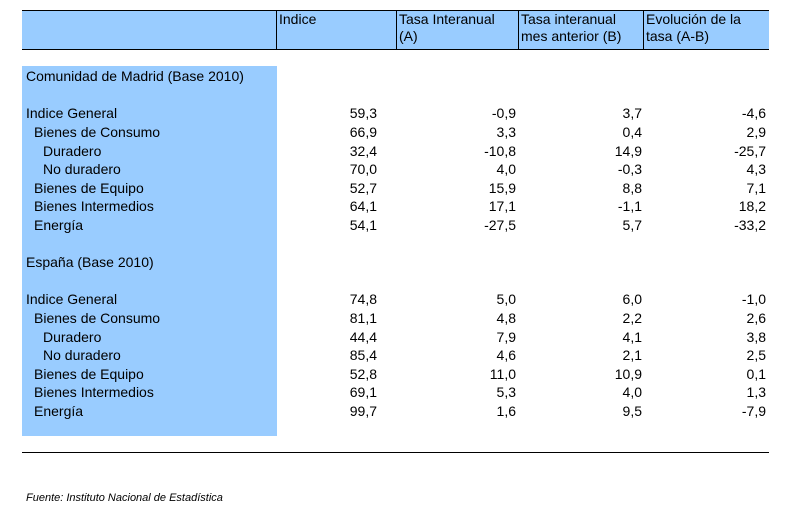  I want to click on table-row: Duradero 32,4 -10,8 14,9 -25,7, so click(396, 151).